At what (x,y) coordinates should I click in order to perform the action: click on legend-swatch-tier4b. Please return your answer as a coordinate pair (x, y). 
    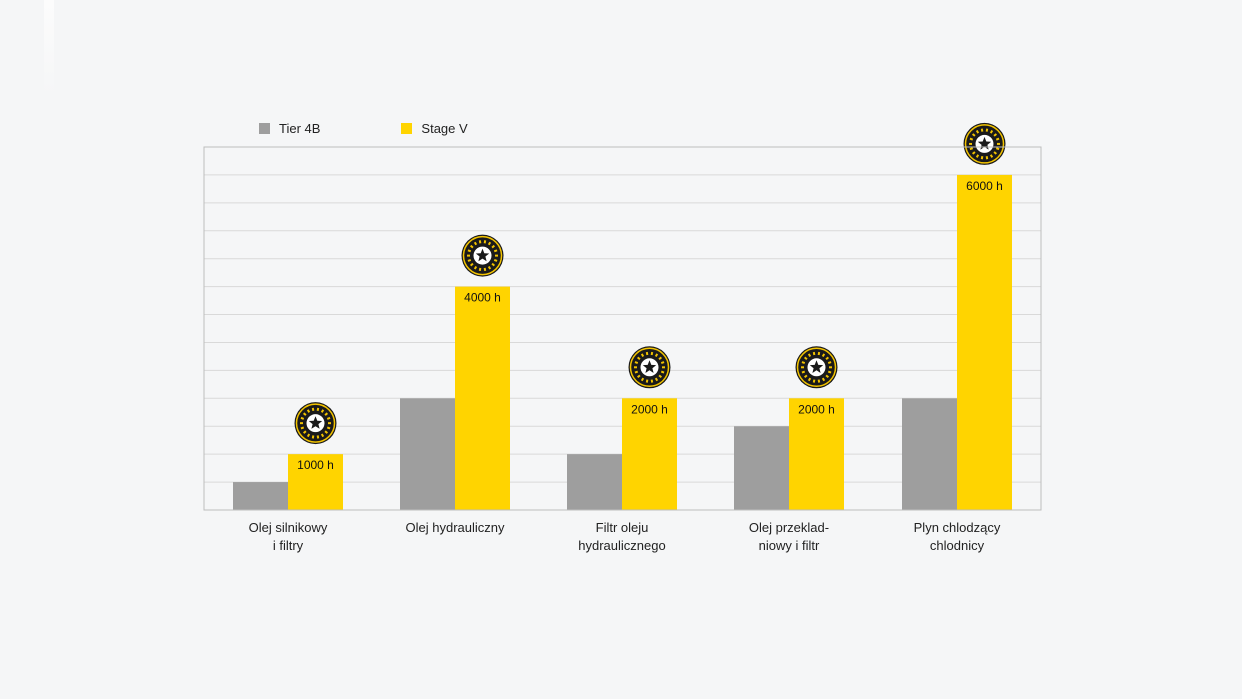
    Looking at the image, I should click on (264, 128).